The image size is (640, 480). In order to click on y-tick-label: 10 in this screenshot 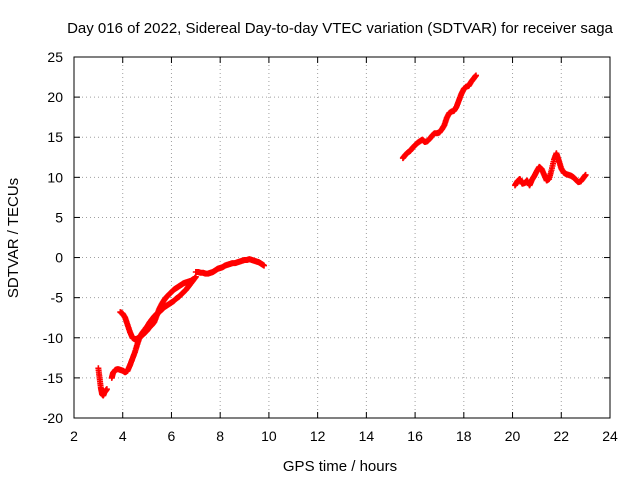, I will do `click(55, 177)`.